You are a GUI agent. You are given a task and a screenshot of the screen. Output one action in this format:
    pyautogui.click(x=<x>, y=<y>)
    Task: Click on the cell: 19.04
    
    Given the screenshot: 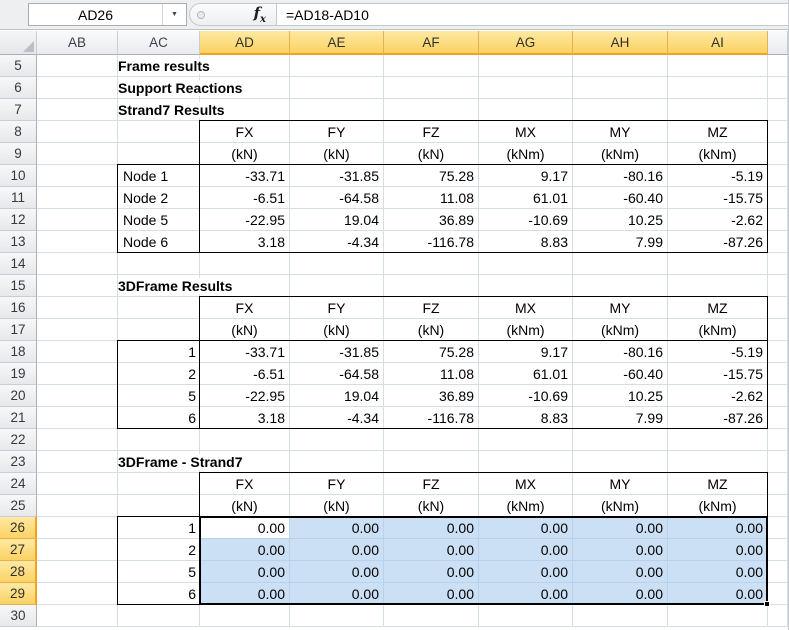 What is the action you would take?
    pyautogui.click(x=337, y=220)
    